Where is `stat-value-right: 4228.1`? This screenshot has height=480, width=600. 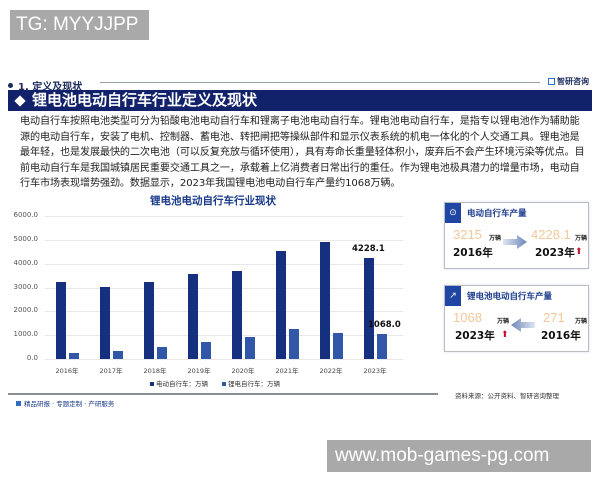 stat-value-right: 4228.1 is located at coordinates (551, 234).